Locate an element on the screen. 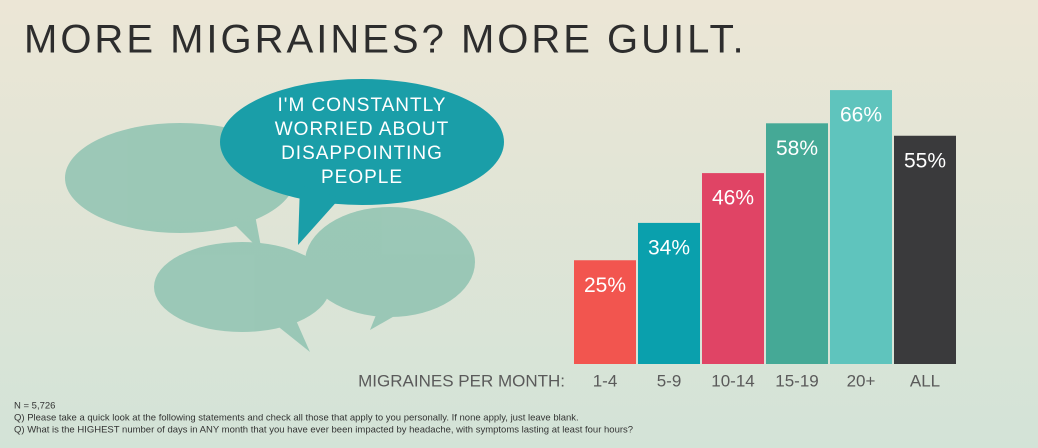 The image size is (1038, 448). bubble-text: WORRIED ABOUT is located at coordinates (362, 129).